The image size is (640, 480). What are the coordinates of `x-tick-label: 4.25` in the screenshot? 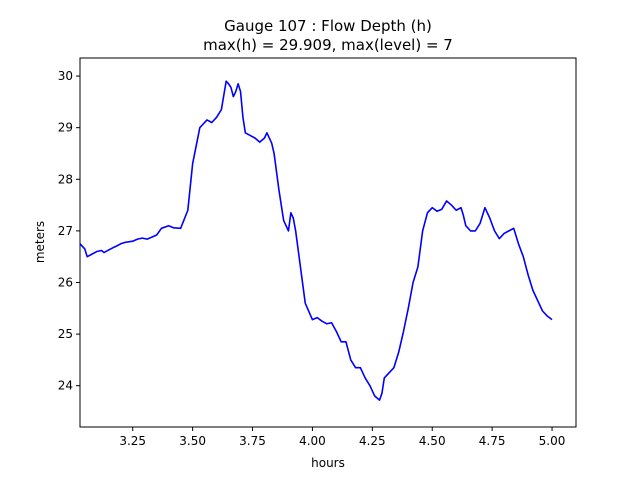 It's located at (372, 441).